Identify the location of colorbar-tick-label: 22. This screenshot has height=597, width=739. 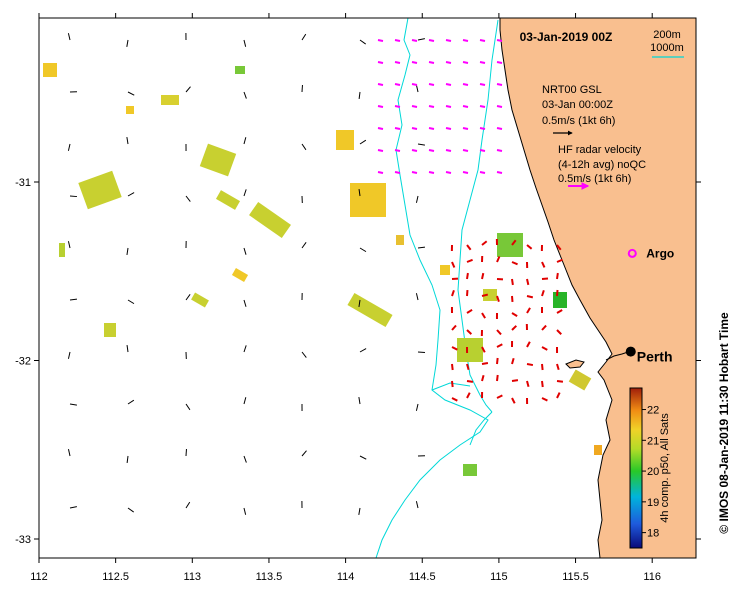
(653, 411).